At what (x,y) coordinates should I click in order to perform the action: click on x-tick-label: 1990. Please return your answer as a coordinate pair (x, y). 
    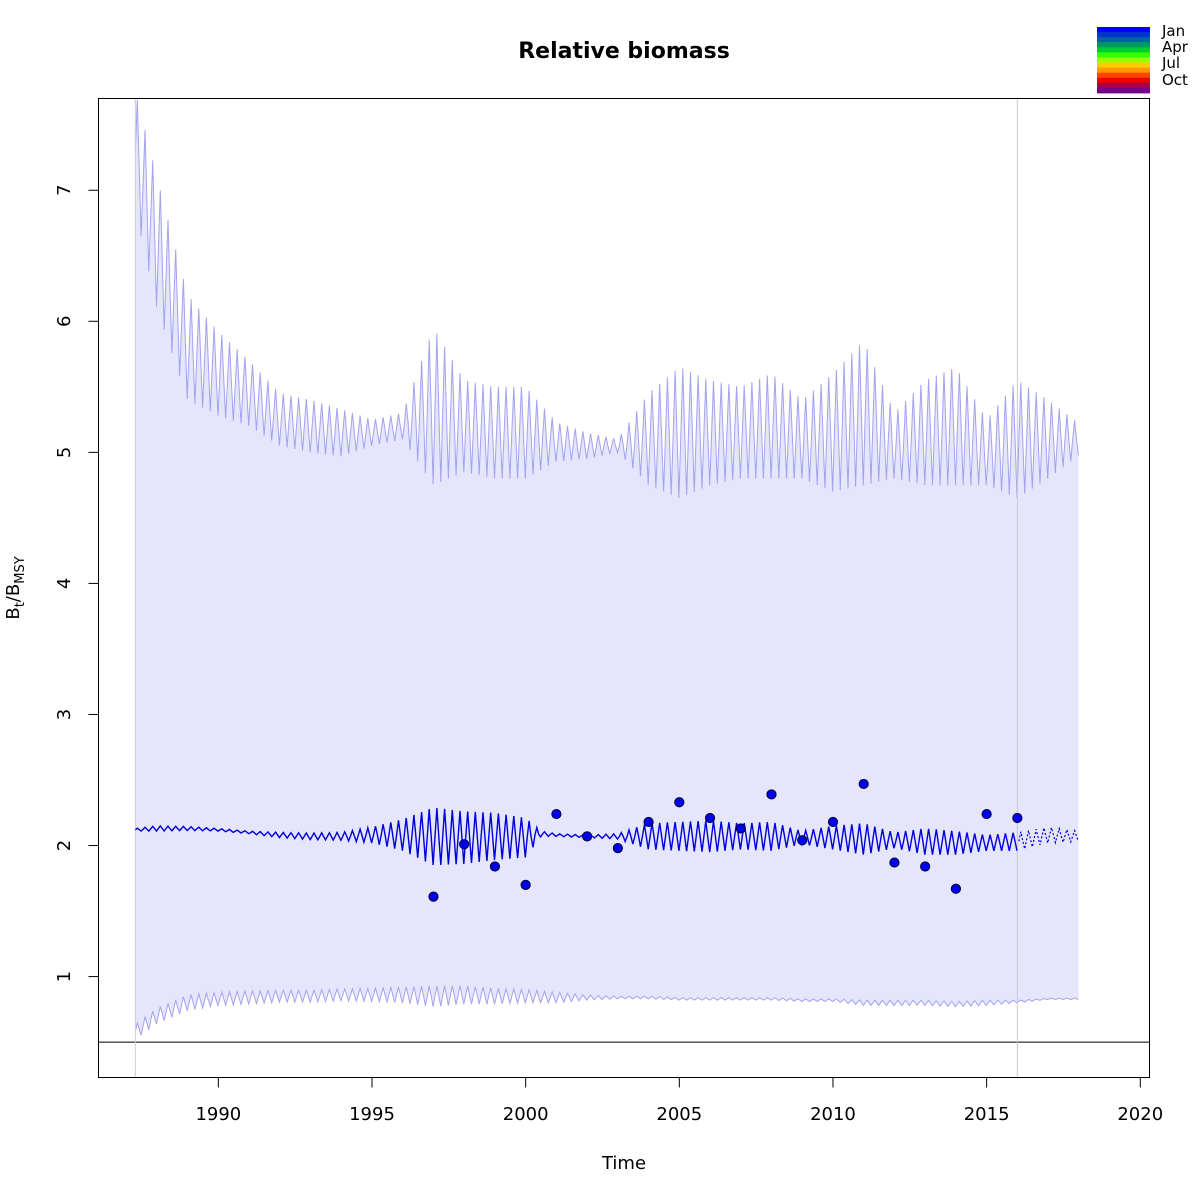
    Looking at the image, I should click on (218, 1114).